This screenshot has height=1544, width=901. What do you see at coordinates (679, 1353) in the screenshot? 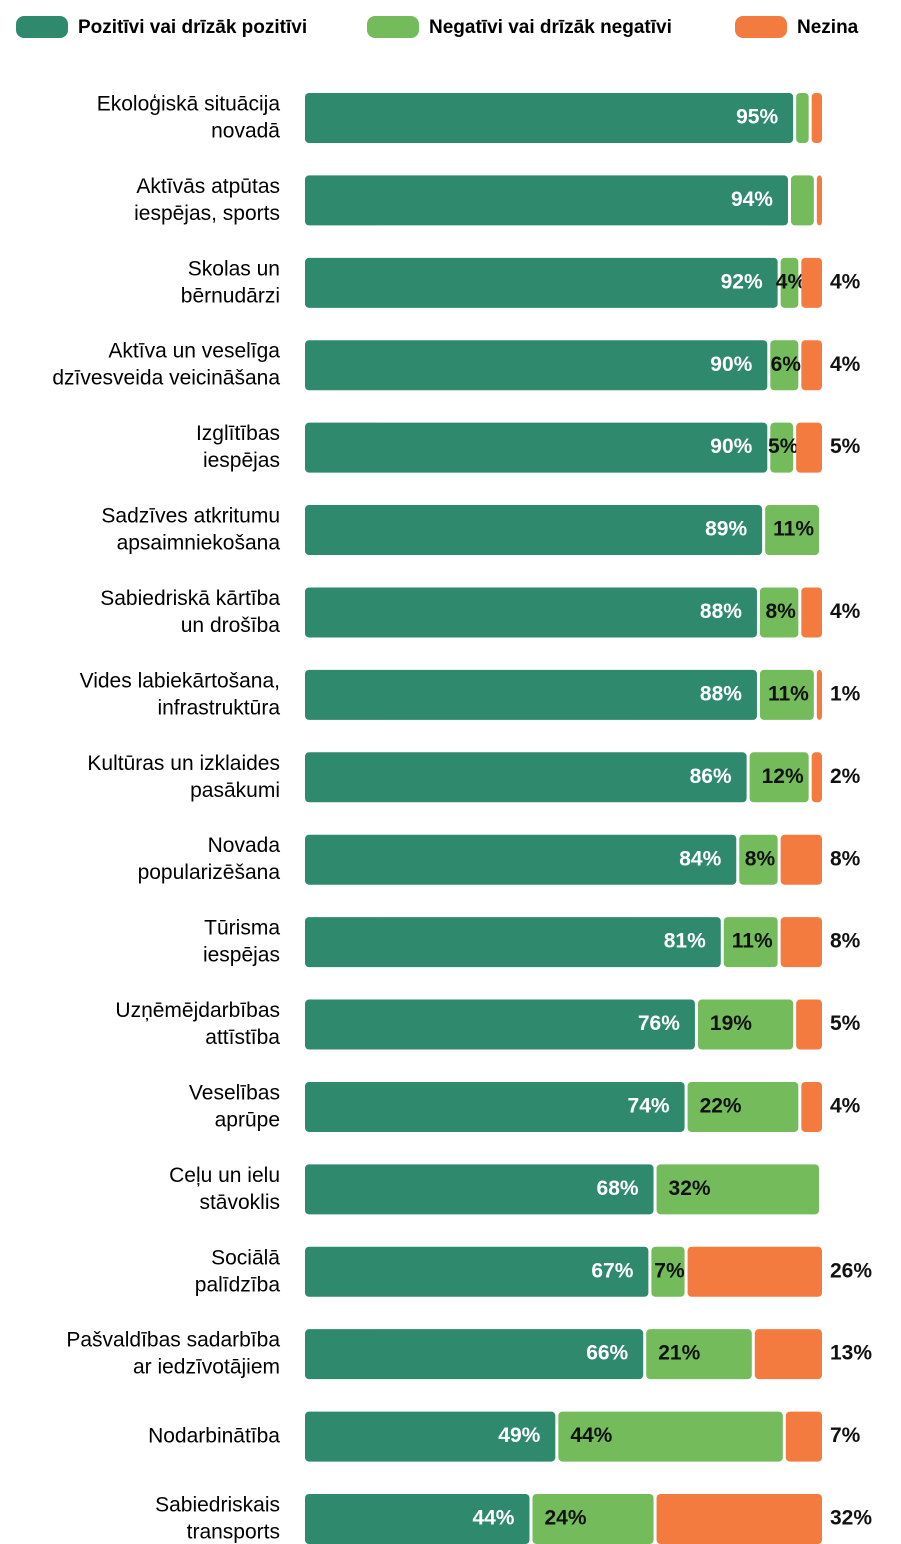
I see `value-label: 21%` at bounding box center [679, 1353].